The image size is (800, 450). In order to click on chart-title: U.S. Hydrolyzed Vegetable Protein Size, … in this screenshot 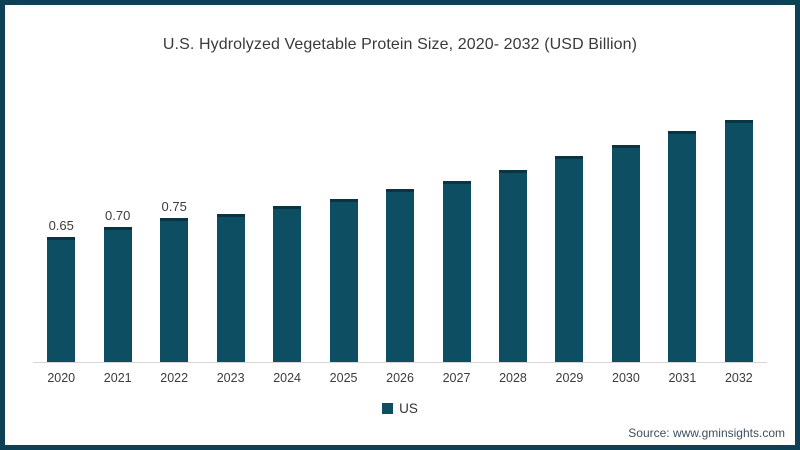, I will do `click(400, 44)`.